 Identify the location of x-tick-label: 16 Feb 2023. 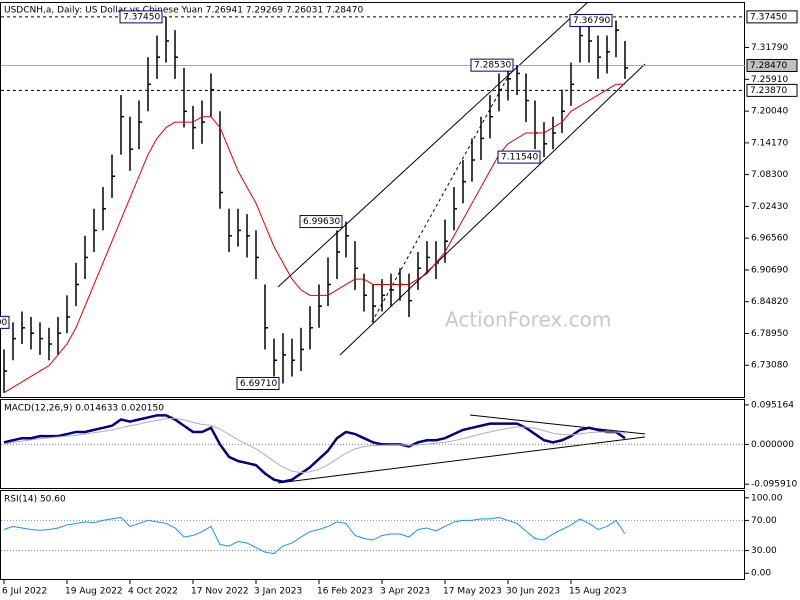
(345, 592).